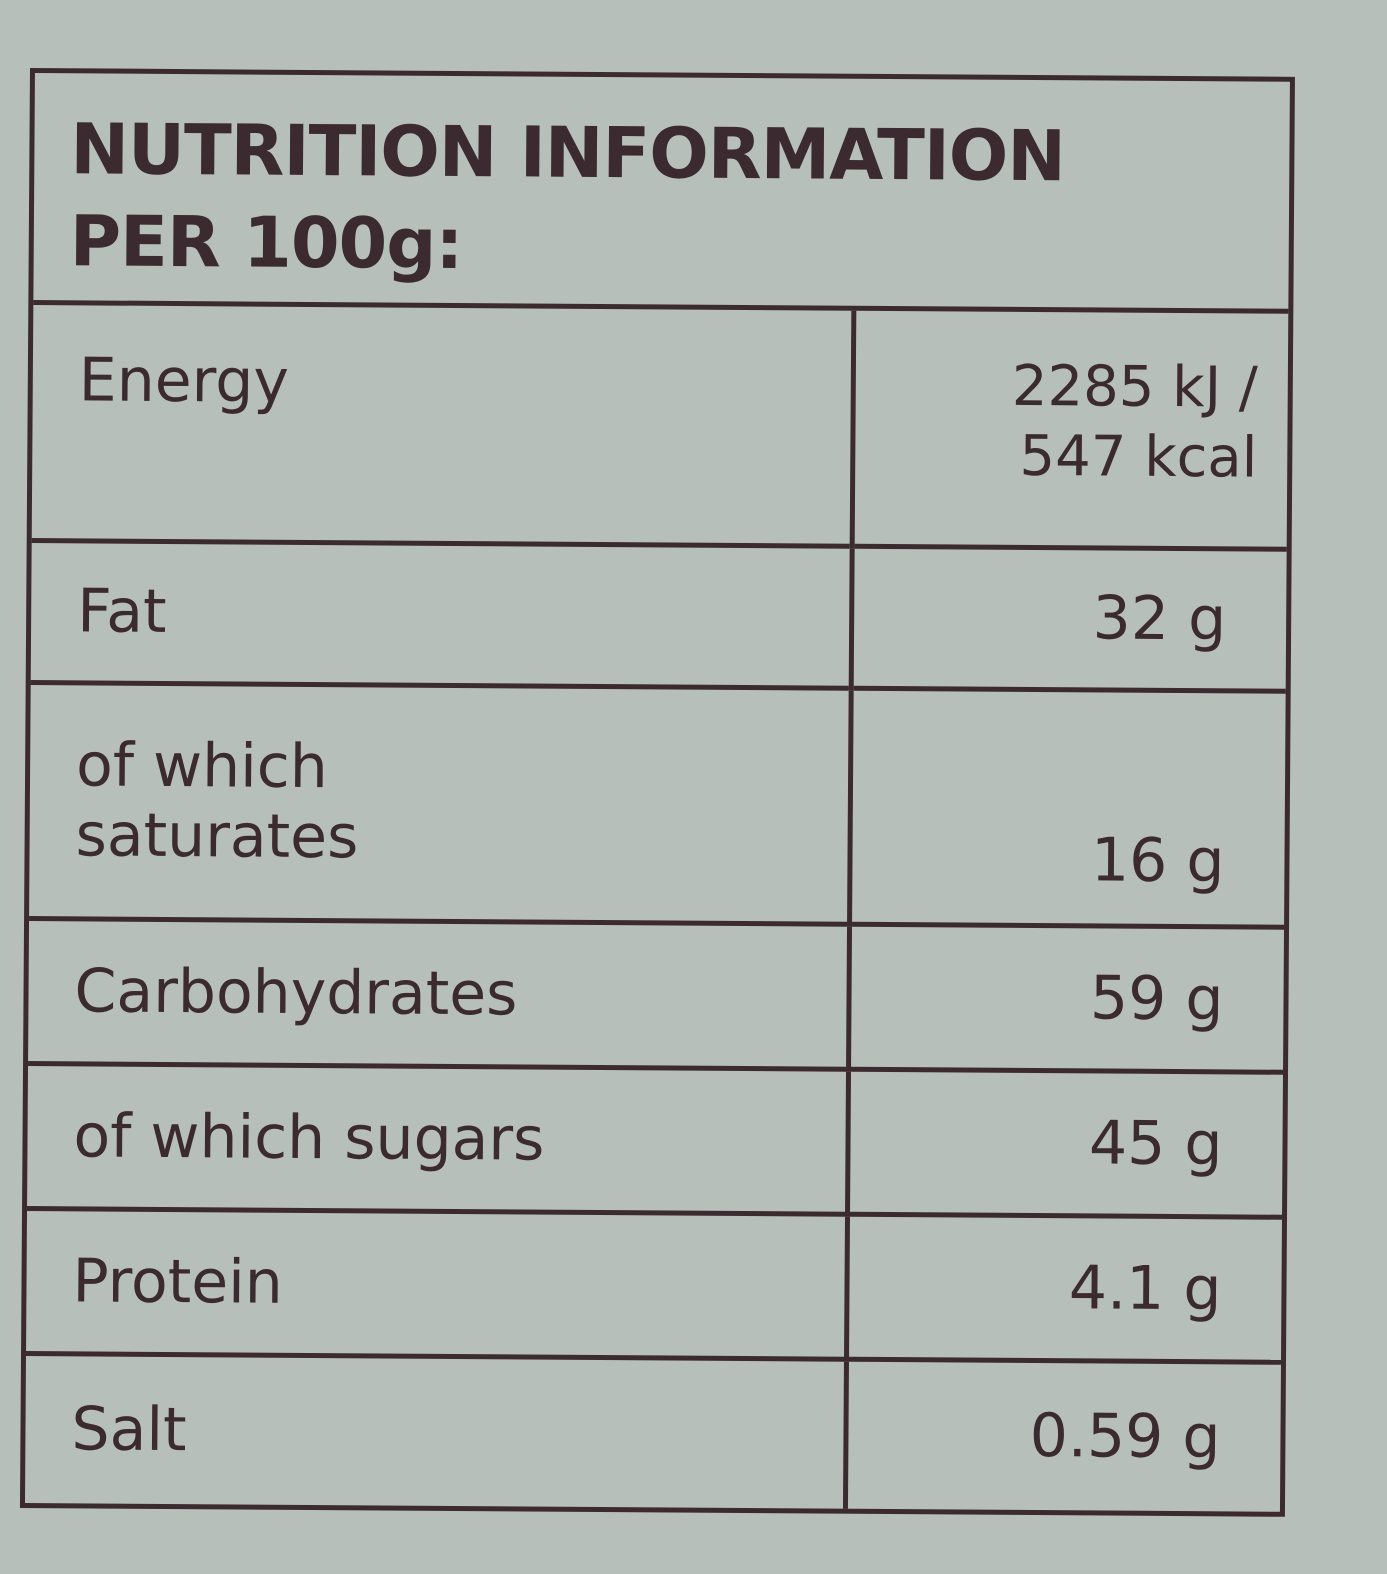 This screenshot has width=1387, height=1574. I want to click on cell-text: 4.1 g, so click(1145, 1288).